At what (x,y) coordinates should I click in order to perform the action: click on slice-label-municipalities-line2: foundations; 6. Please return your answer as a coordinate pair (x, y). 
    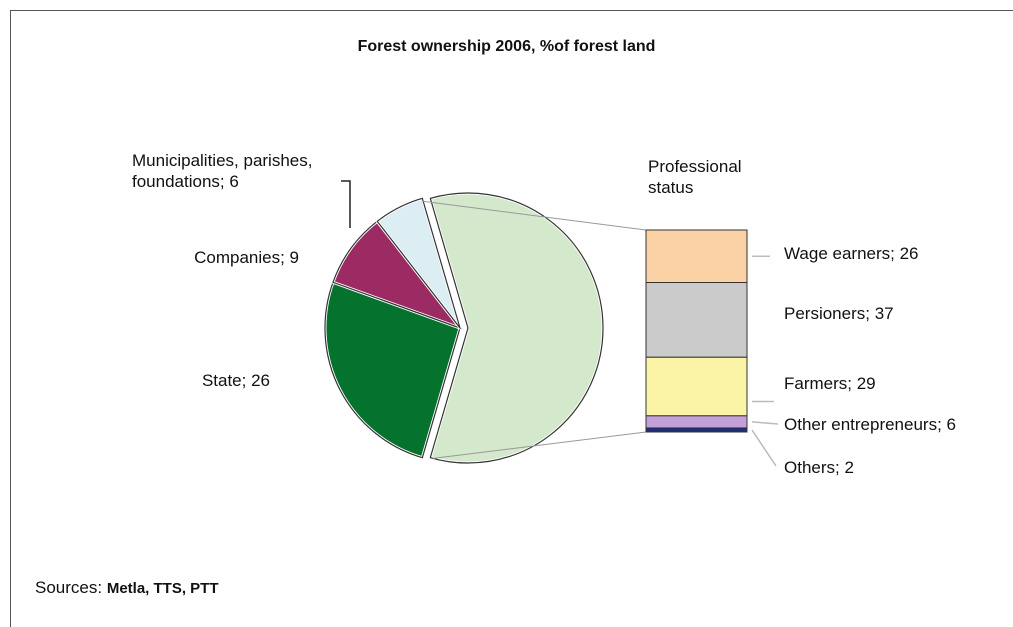
    Looking at the image, I should click on (222, 181).